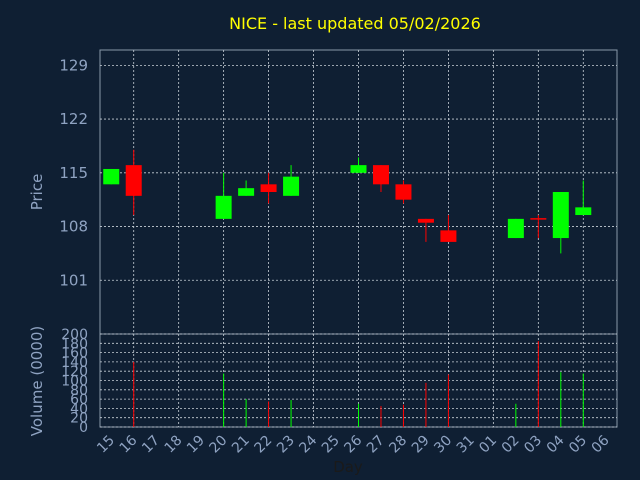 This screenshot has height=480, width=640. Describe the element at coordinates (79, 419) in the screenshot. I see `volume-tick-label: 20` at that location.